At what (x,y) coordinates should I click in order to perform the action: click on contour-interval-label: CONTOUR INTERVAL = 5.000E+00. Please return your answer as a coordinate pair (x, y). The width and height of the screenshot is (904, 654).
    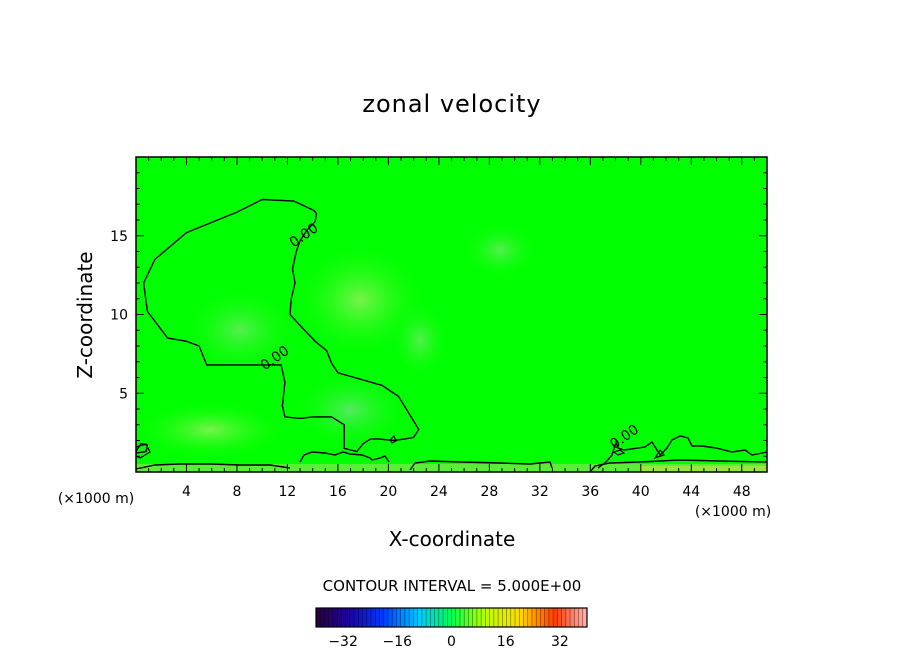
    Looking at the image, I should click on (452, 586).